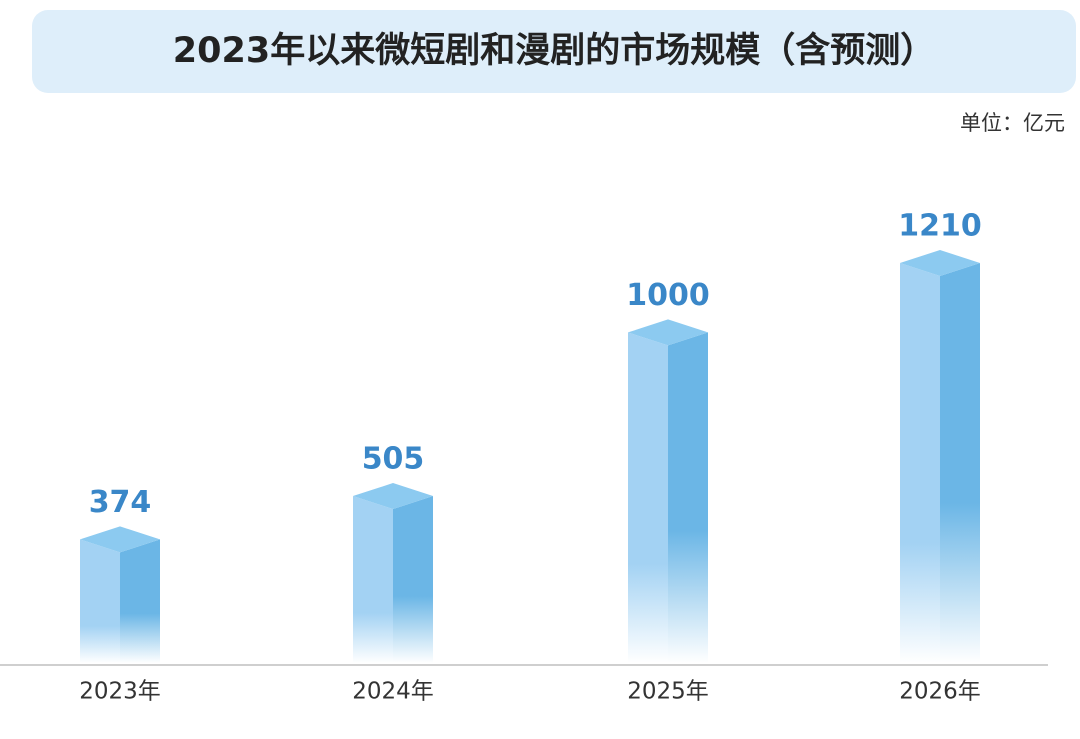 The height and width of the screenshot is (739, 1080). Describe the element at coordinates (120, 692) in the screenshot. I see `x-tick-label: 2023年` at that location.